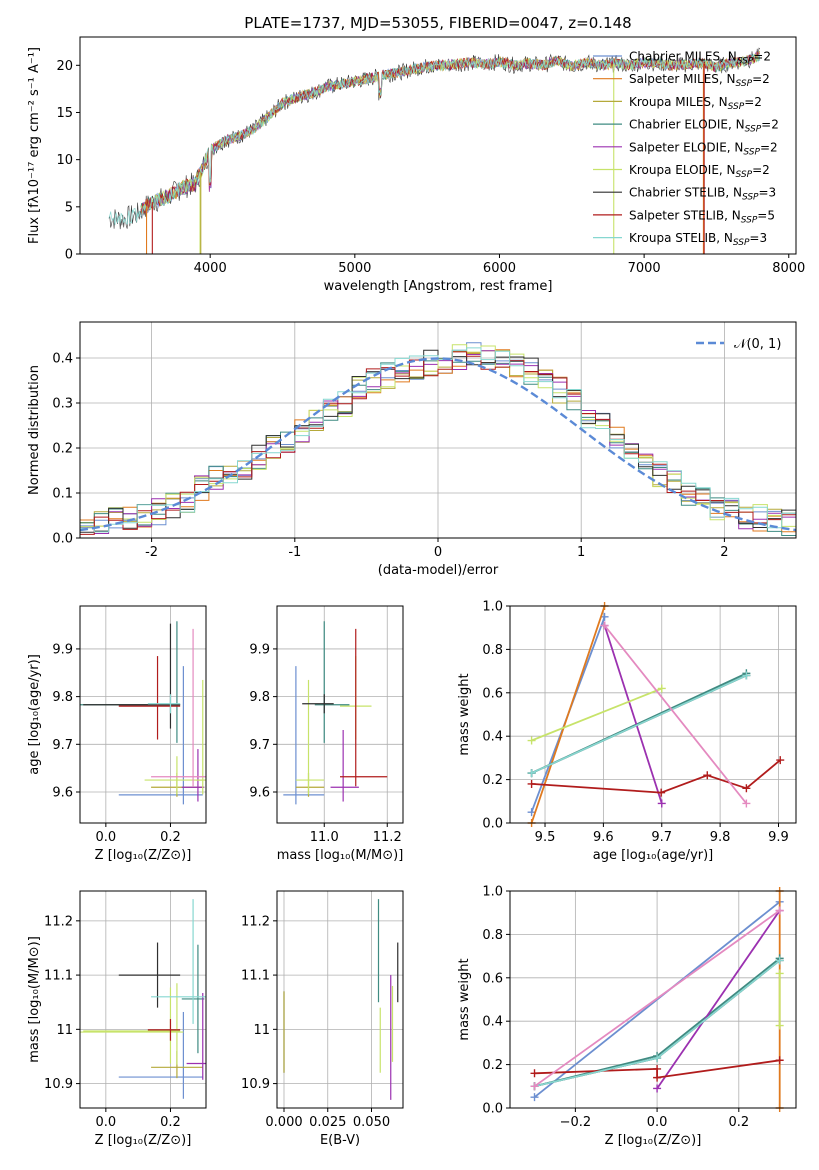 This screenshot has width=819, height=1170. I want to click on x-tick-label: 0.050, so click(371, 1122).